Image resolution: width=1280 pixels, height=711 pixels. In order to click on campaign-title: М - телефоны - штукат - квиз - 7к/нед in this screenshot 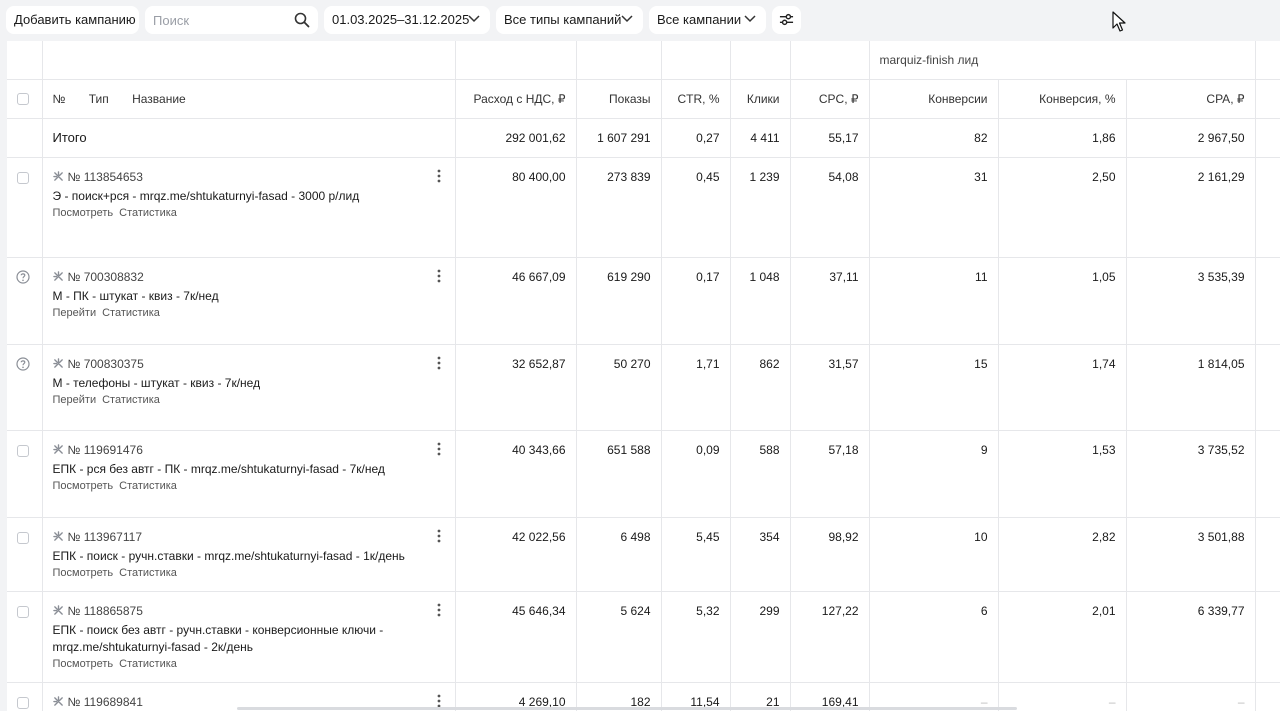, I will do `click(156, 382)`.